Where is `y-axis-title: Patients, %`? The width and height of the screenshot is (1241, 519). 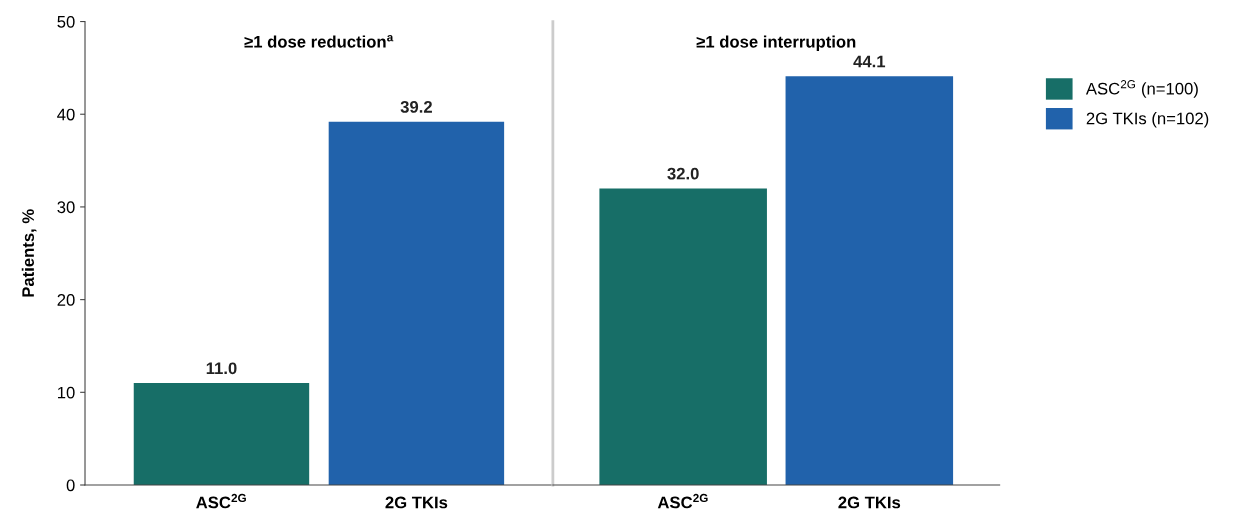
y-axis-title: Patients, % is located at coordinates (29, 253).